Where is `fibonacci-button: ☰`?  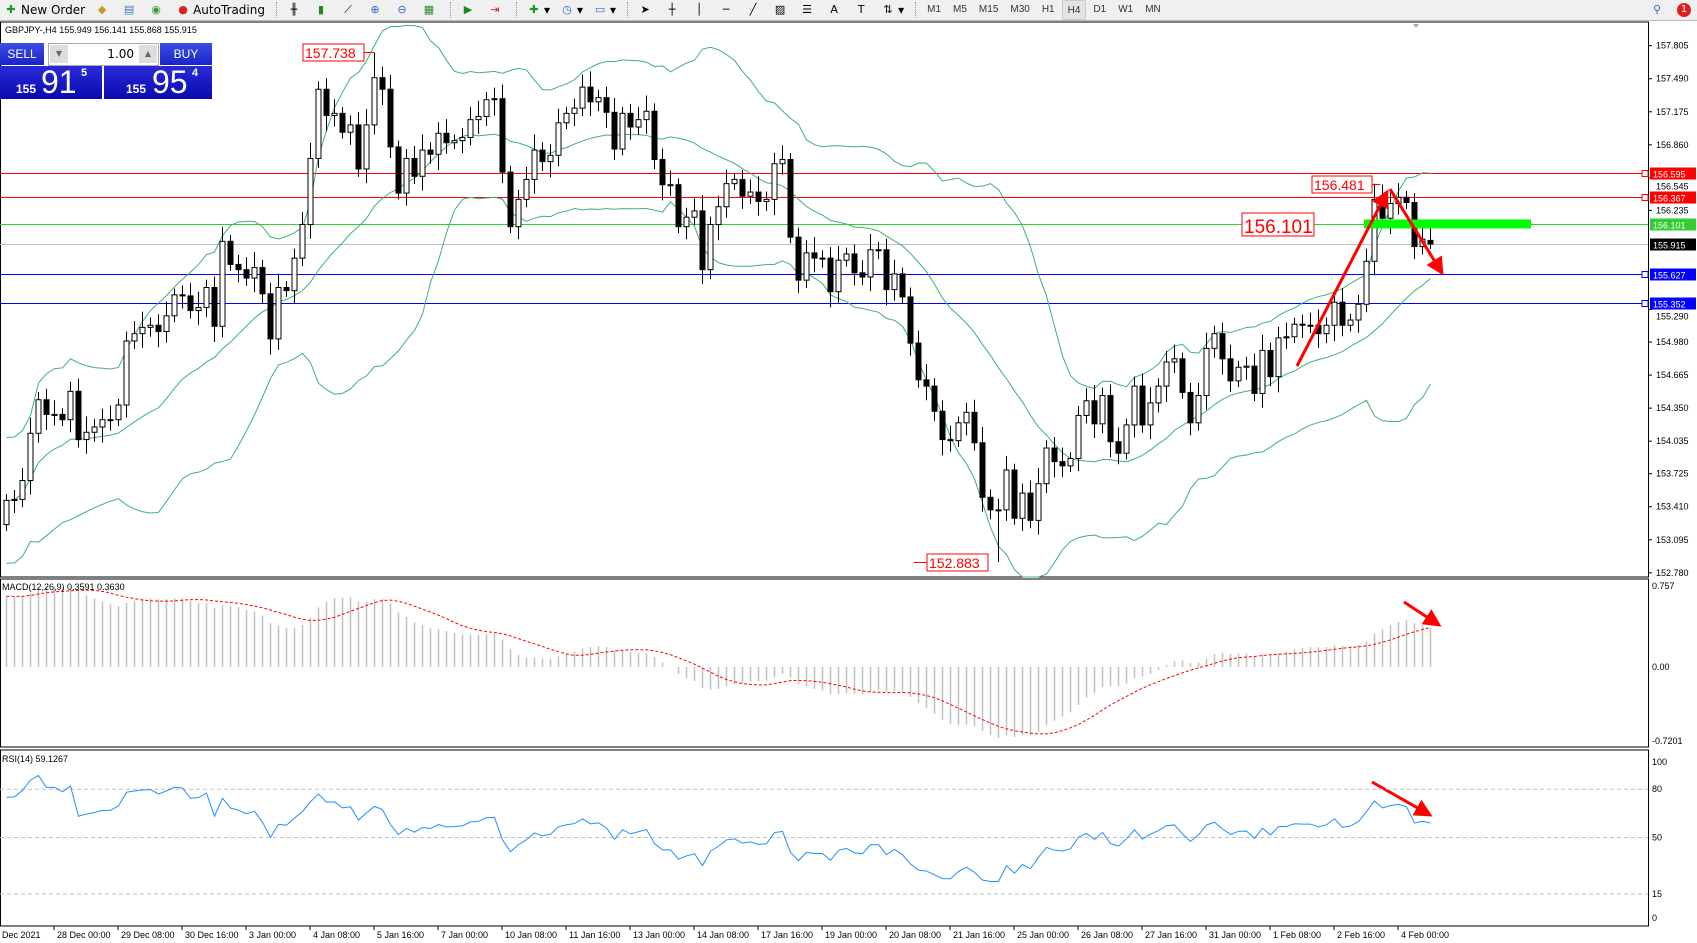 fibonacci-button: ☰ is located at coordinates (808, 10).